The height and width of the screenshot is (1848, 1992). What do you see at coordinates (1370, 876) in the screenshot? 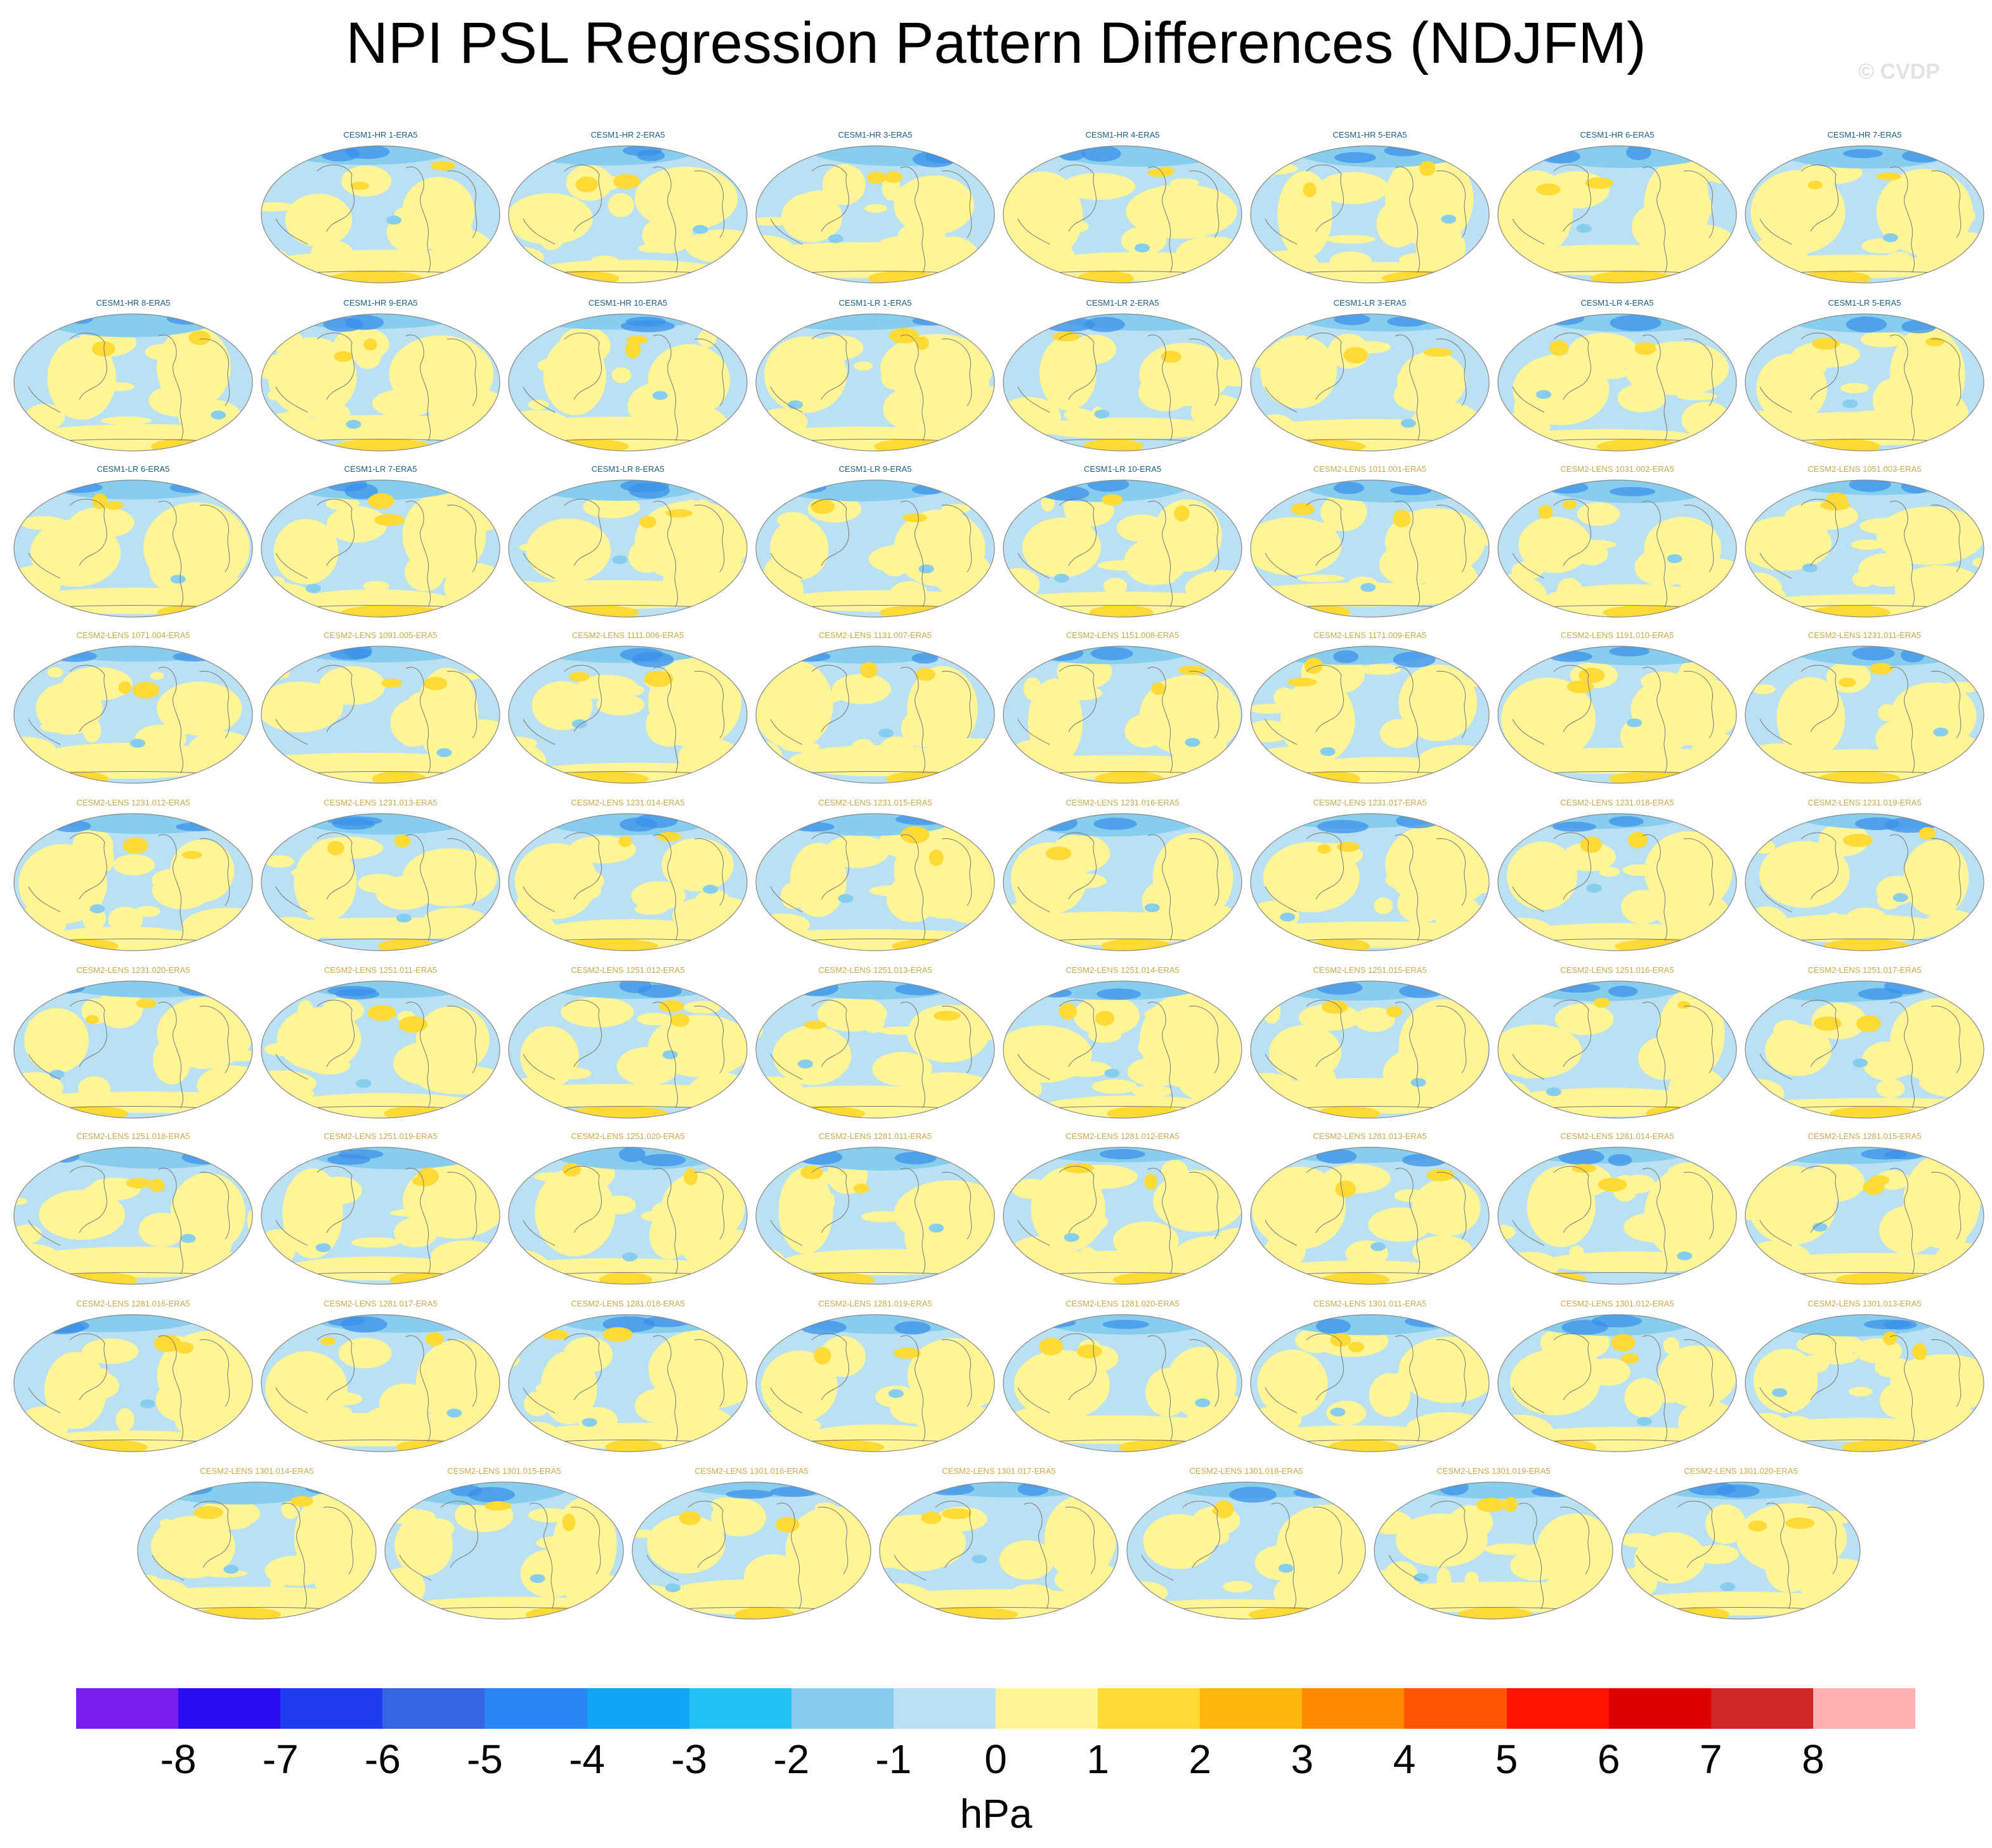
I see `map-panel: CESM2-LENS 1231.017-ERA5` at bounding box center [1370, 876].